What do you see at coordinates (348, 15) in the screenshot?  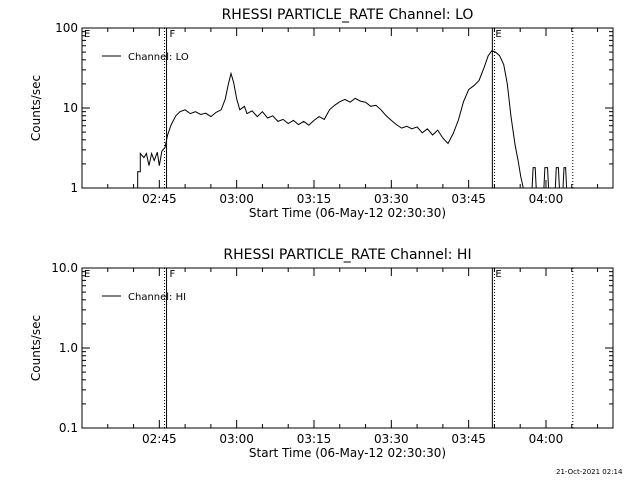 I see `chart-title: RHESSI PARTICLE_RATE Channel: LO` at bounding box center [348, 15].